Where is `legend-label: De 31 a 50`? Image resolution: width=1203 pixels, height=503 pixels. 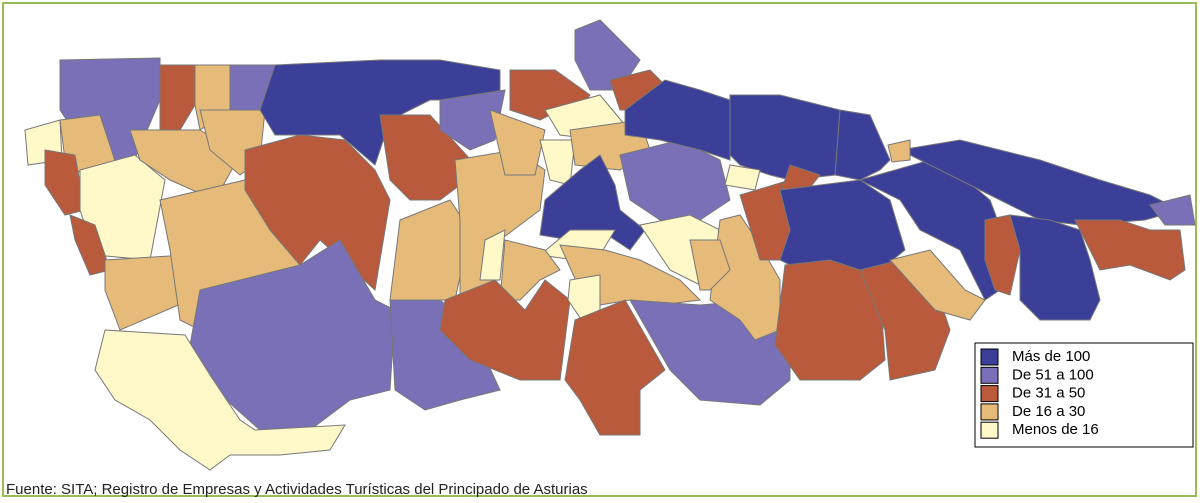
legend-label: De 31 a 50 is located at coordinates (1048, 393).